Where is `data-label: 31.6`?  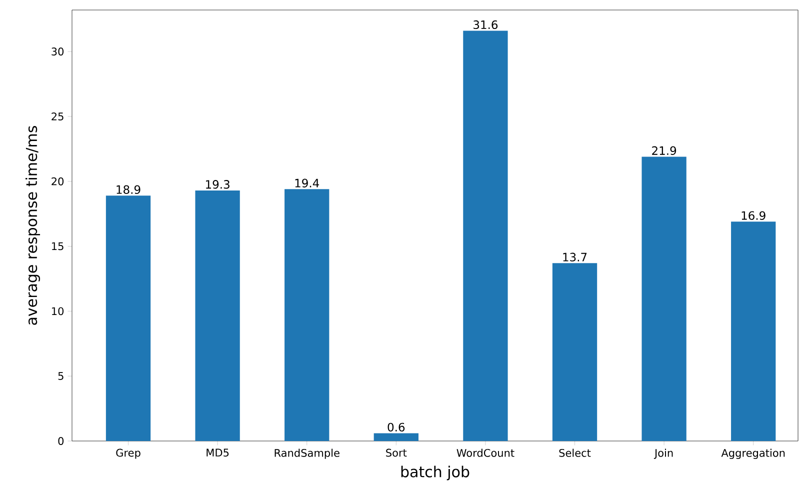
data-label: 31.6 is located at coordinates (486, 25).